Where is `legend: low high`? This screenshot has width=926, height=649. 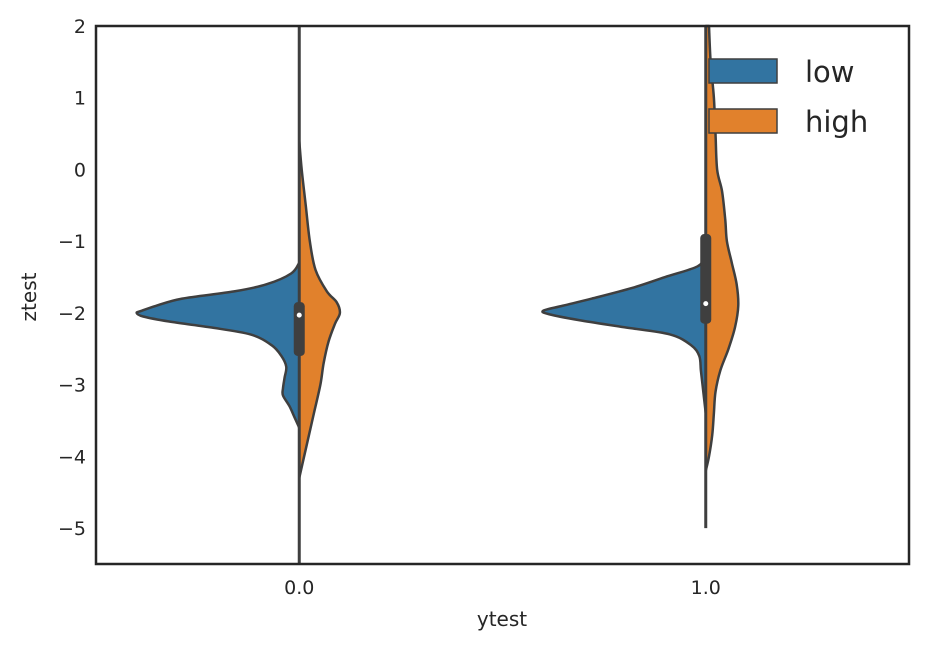
legend: low high is located at coordinates (788, 97).